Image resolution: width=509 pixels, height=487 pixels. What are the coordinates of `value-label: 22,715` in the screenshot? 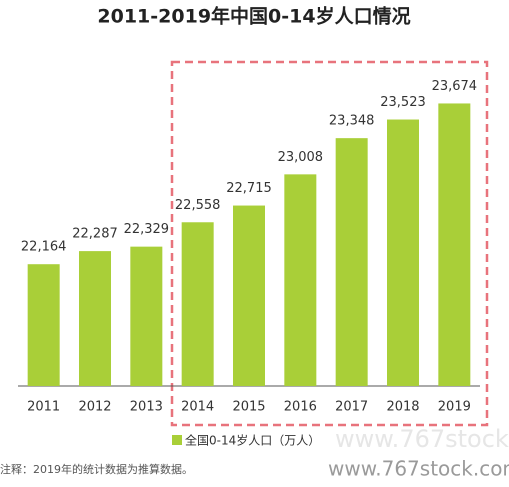 It's located at (249, 188).